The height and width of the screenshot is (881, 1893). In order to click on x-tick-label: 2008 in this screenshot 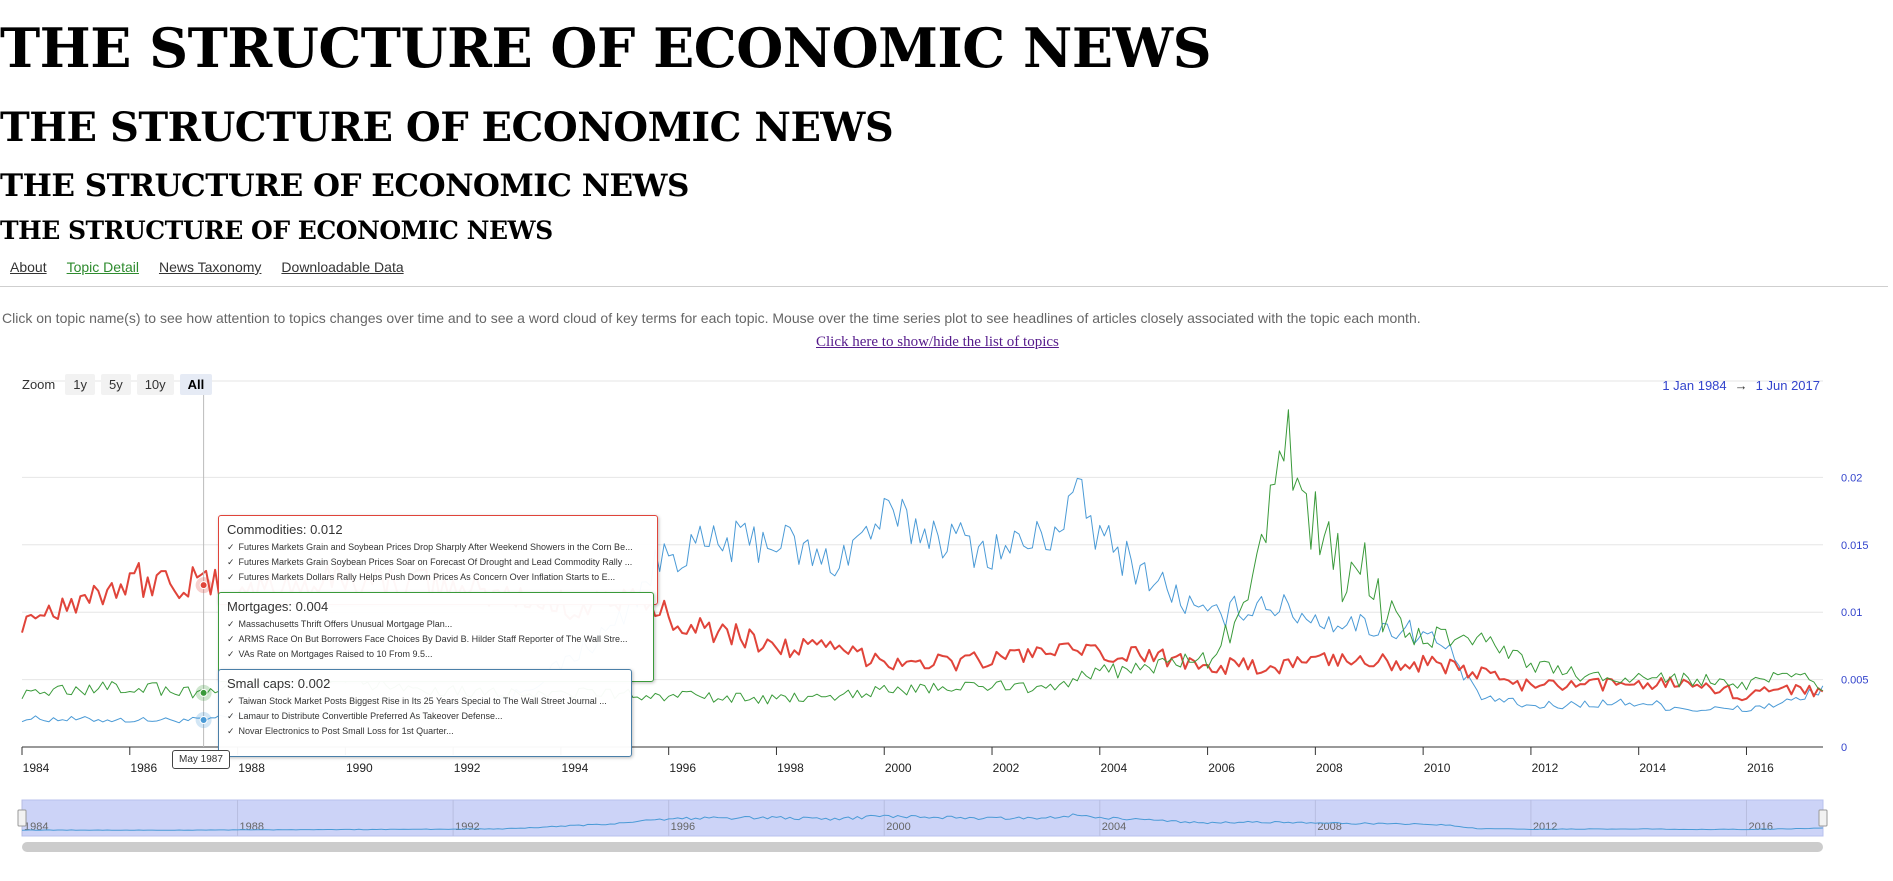, I will do `click(1329, 768)`.